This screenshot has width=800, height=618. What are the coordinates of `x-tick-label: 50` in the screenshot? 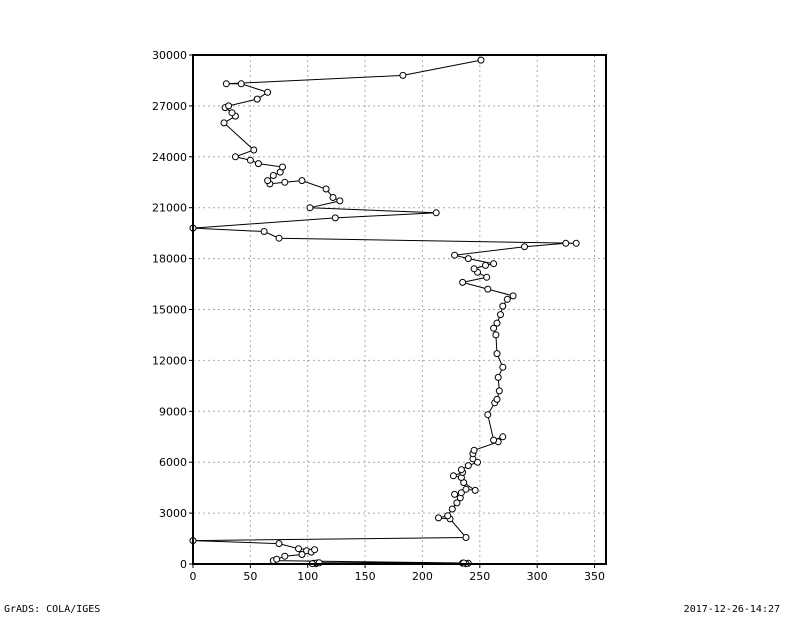 It's located at (250, 576).